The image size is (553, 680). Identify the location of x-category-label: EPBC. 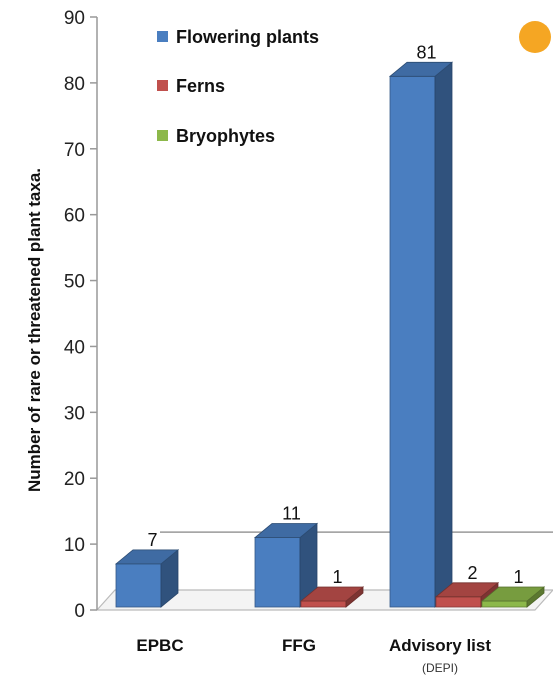
(159, 645).